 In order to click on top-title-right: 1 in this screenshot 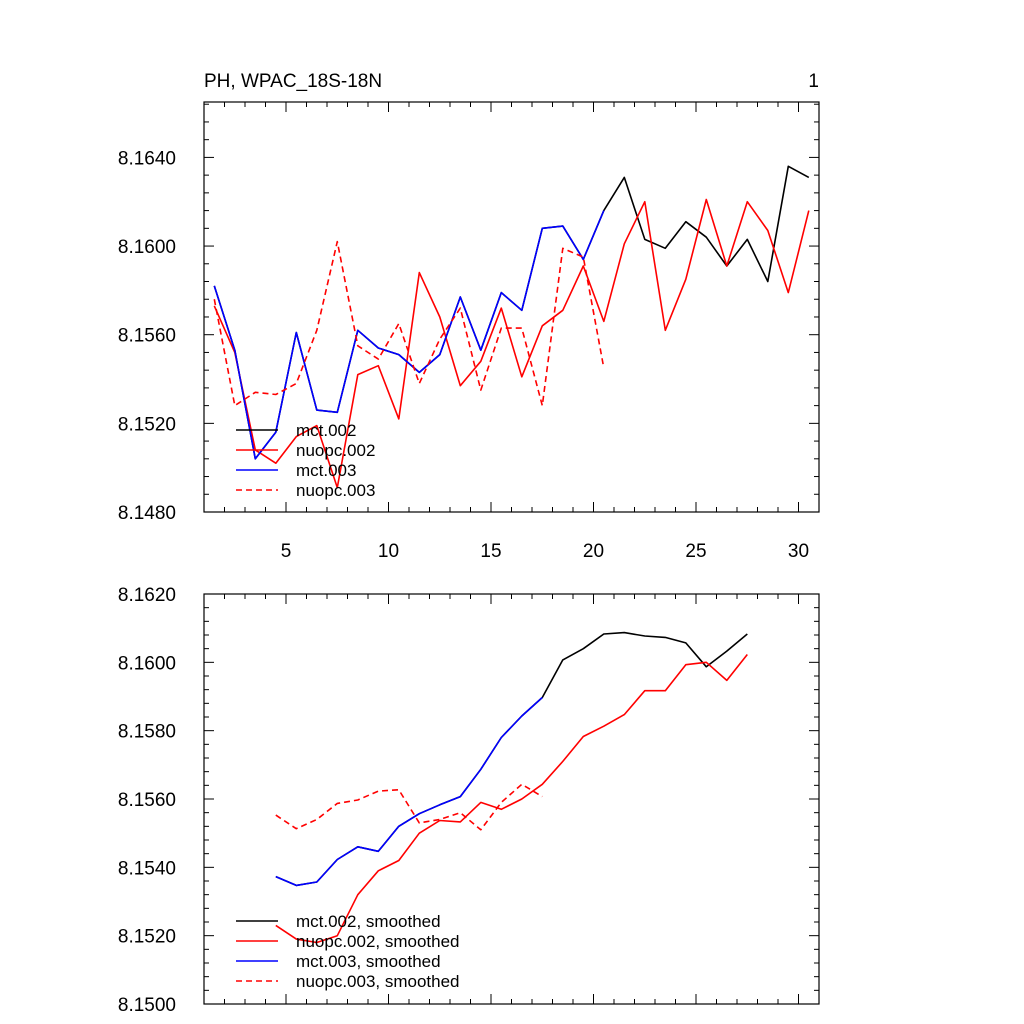, I will do `click(813, 81)`.